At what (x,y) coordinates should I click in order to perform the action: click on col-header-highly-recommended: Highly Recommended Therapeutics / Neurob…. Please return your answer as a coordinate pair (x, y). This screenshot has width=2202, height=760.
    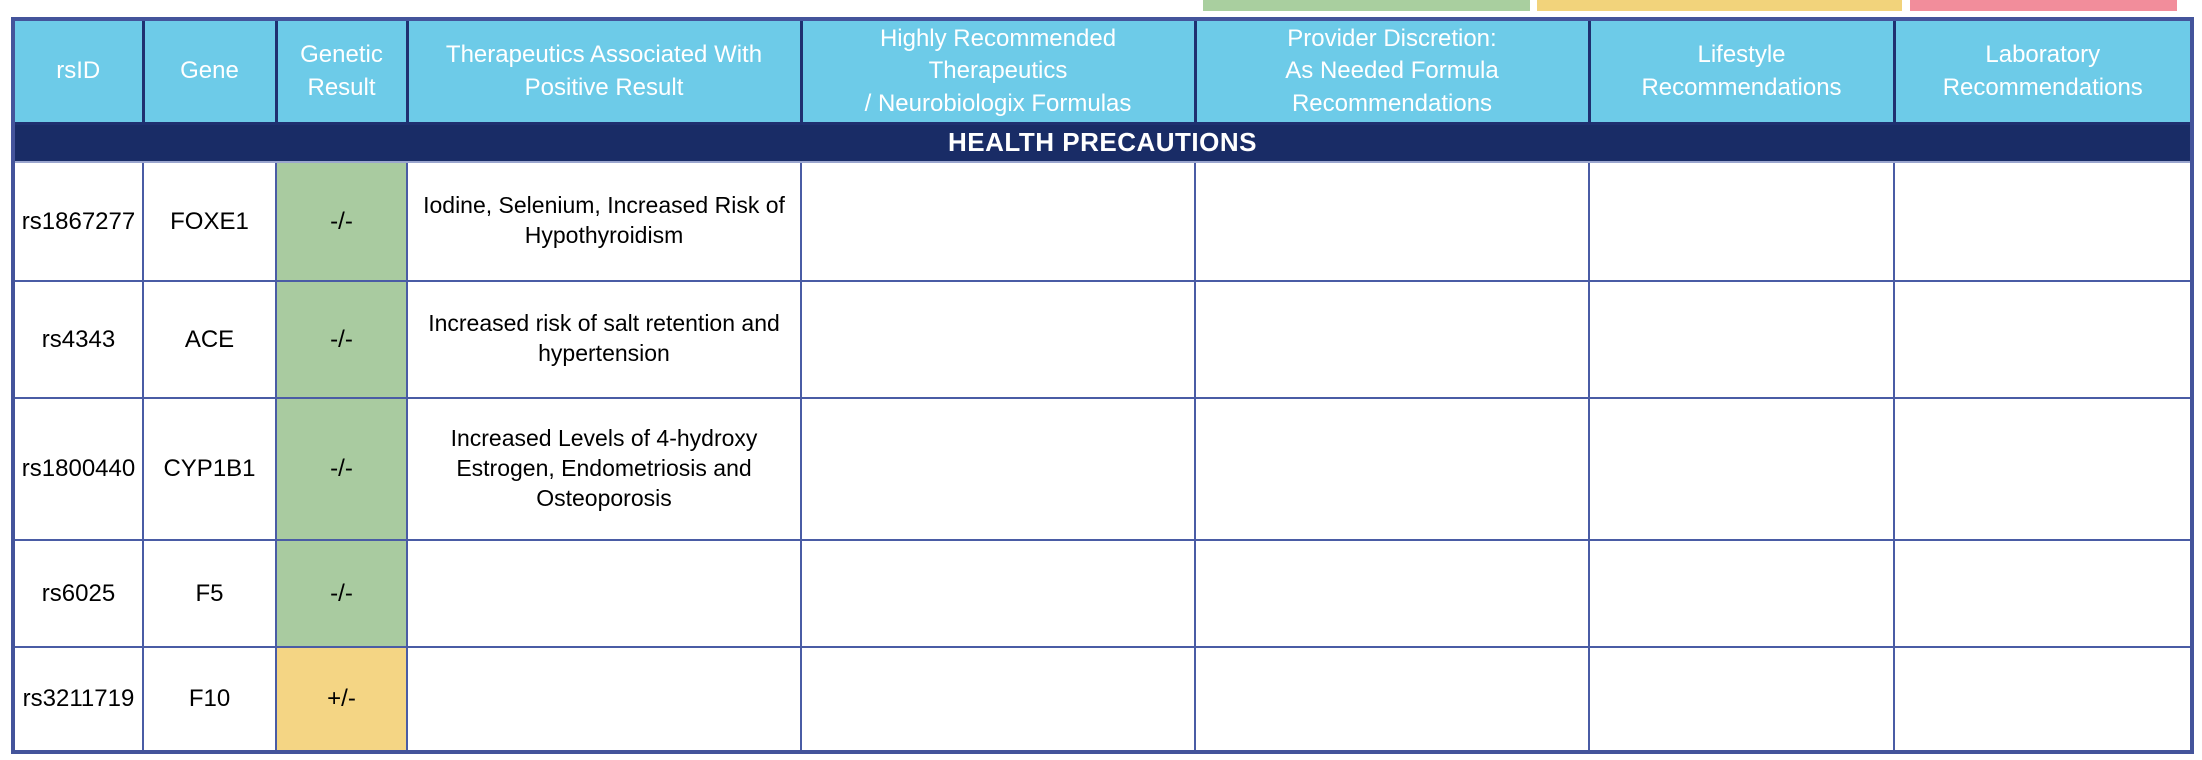
    Looking at the image, I should click on (998, 71).